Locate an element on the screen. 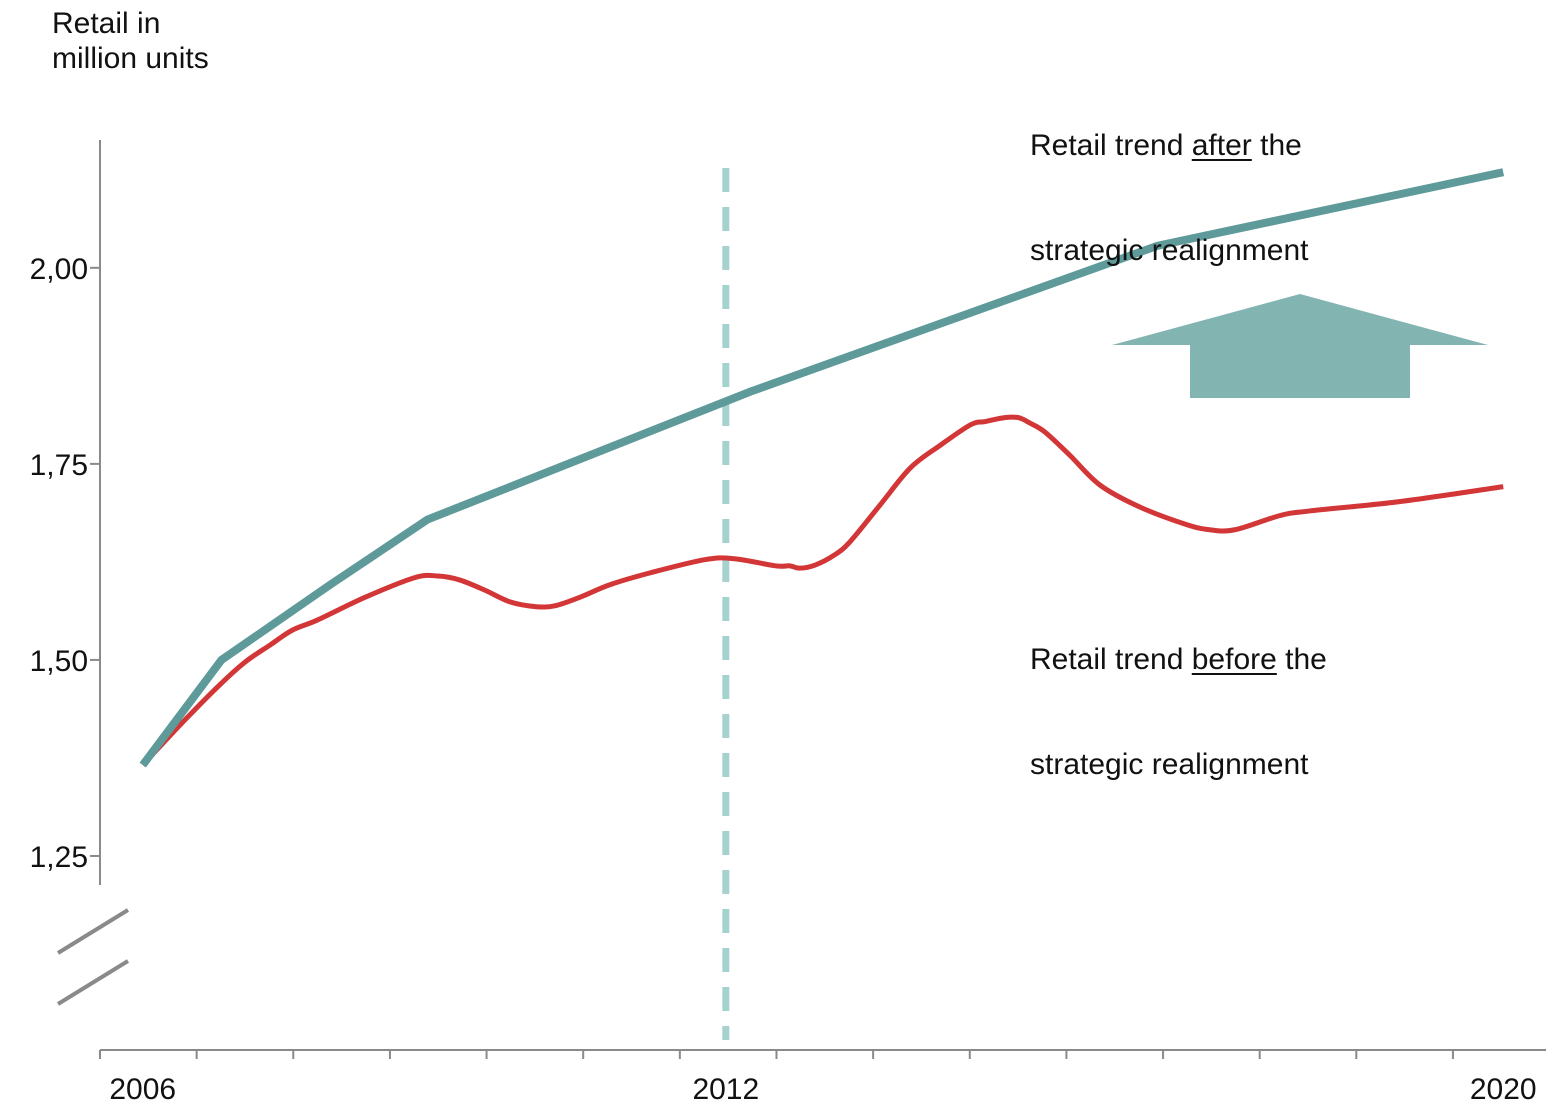  x-tick-label: 2020 is located at coordinates (1503, 1088).